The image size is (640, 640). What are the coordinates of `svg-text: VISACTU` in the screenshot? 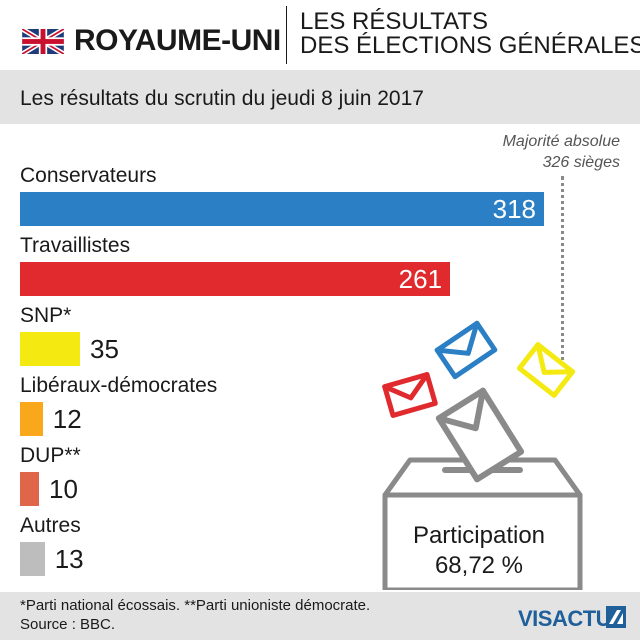 It's located at (564, 618).